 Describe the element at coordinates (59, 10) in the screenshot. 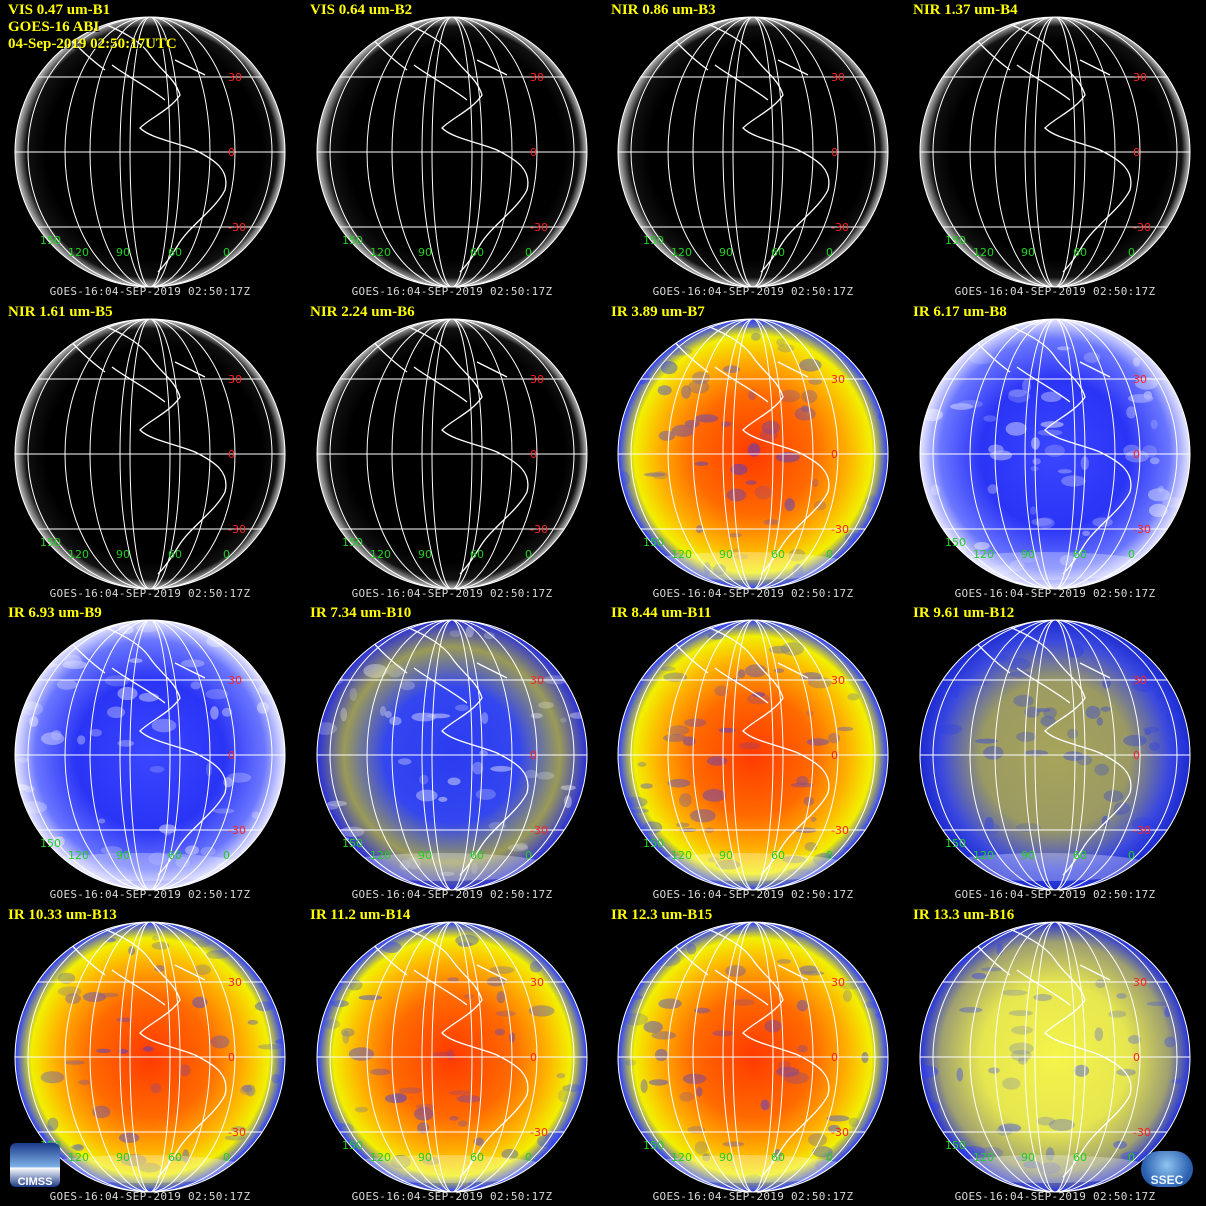

I see `band-title: VIS 0.47 um-B1` at that location.